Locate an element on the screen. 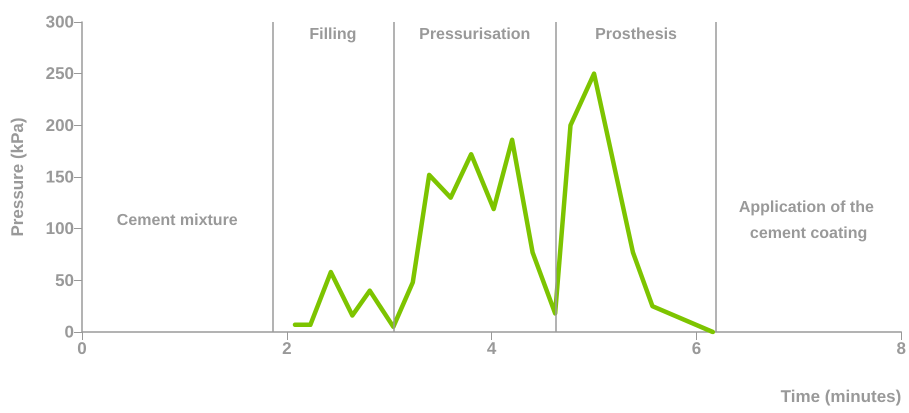 This screenshot has width=909, height=413. x-tick-label: 6 is located at coordinates (697, 348).